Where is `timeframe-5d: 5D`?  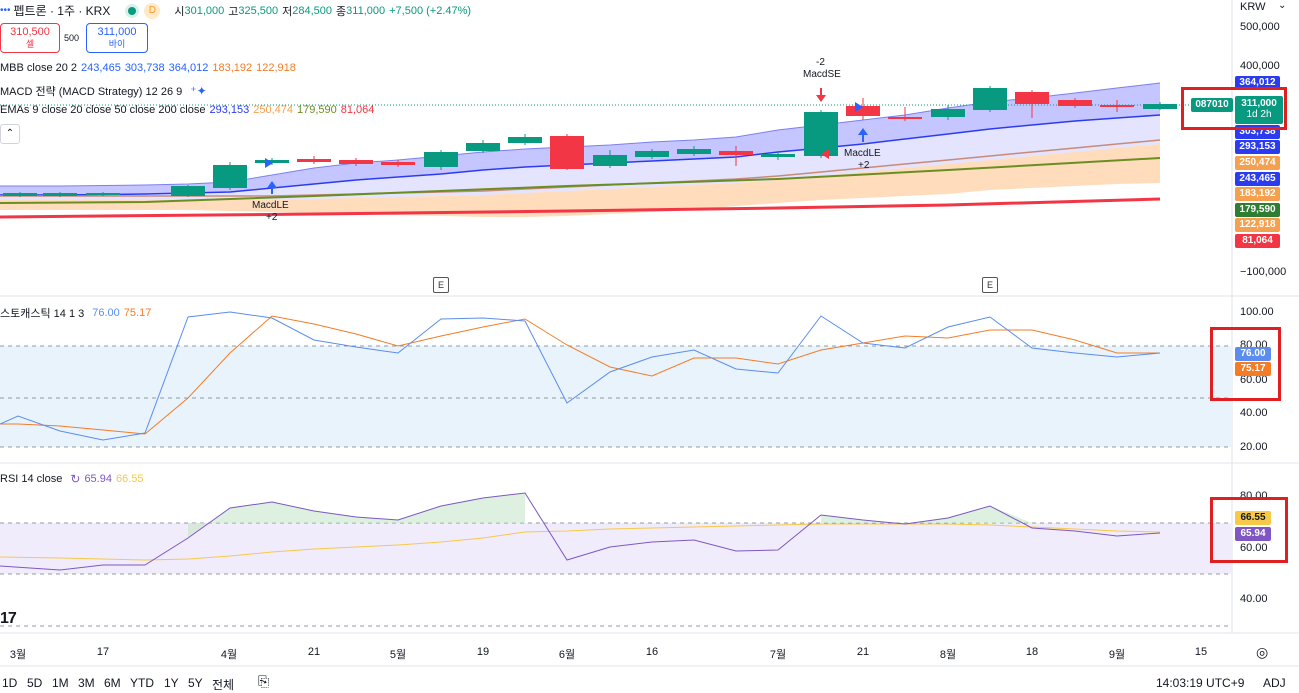 timeframe-5d: 5D is located at coordinates (35, 683).